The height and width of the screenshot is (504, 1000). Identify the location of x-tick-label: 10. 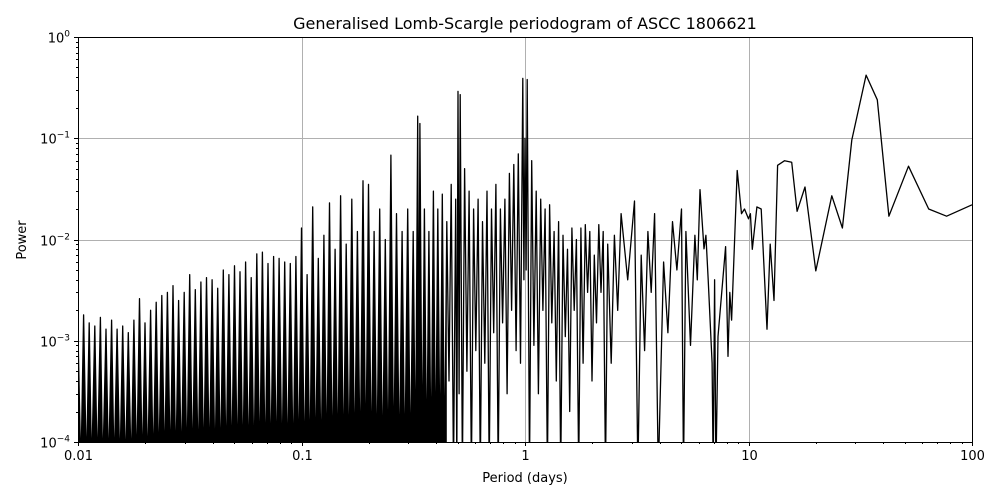
(749, 456).